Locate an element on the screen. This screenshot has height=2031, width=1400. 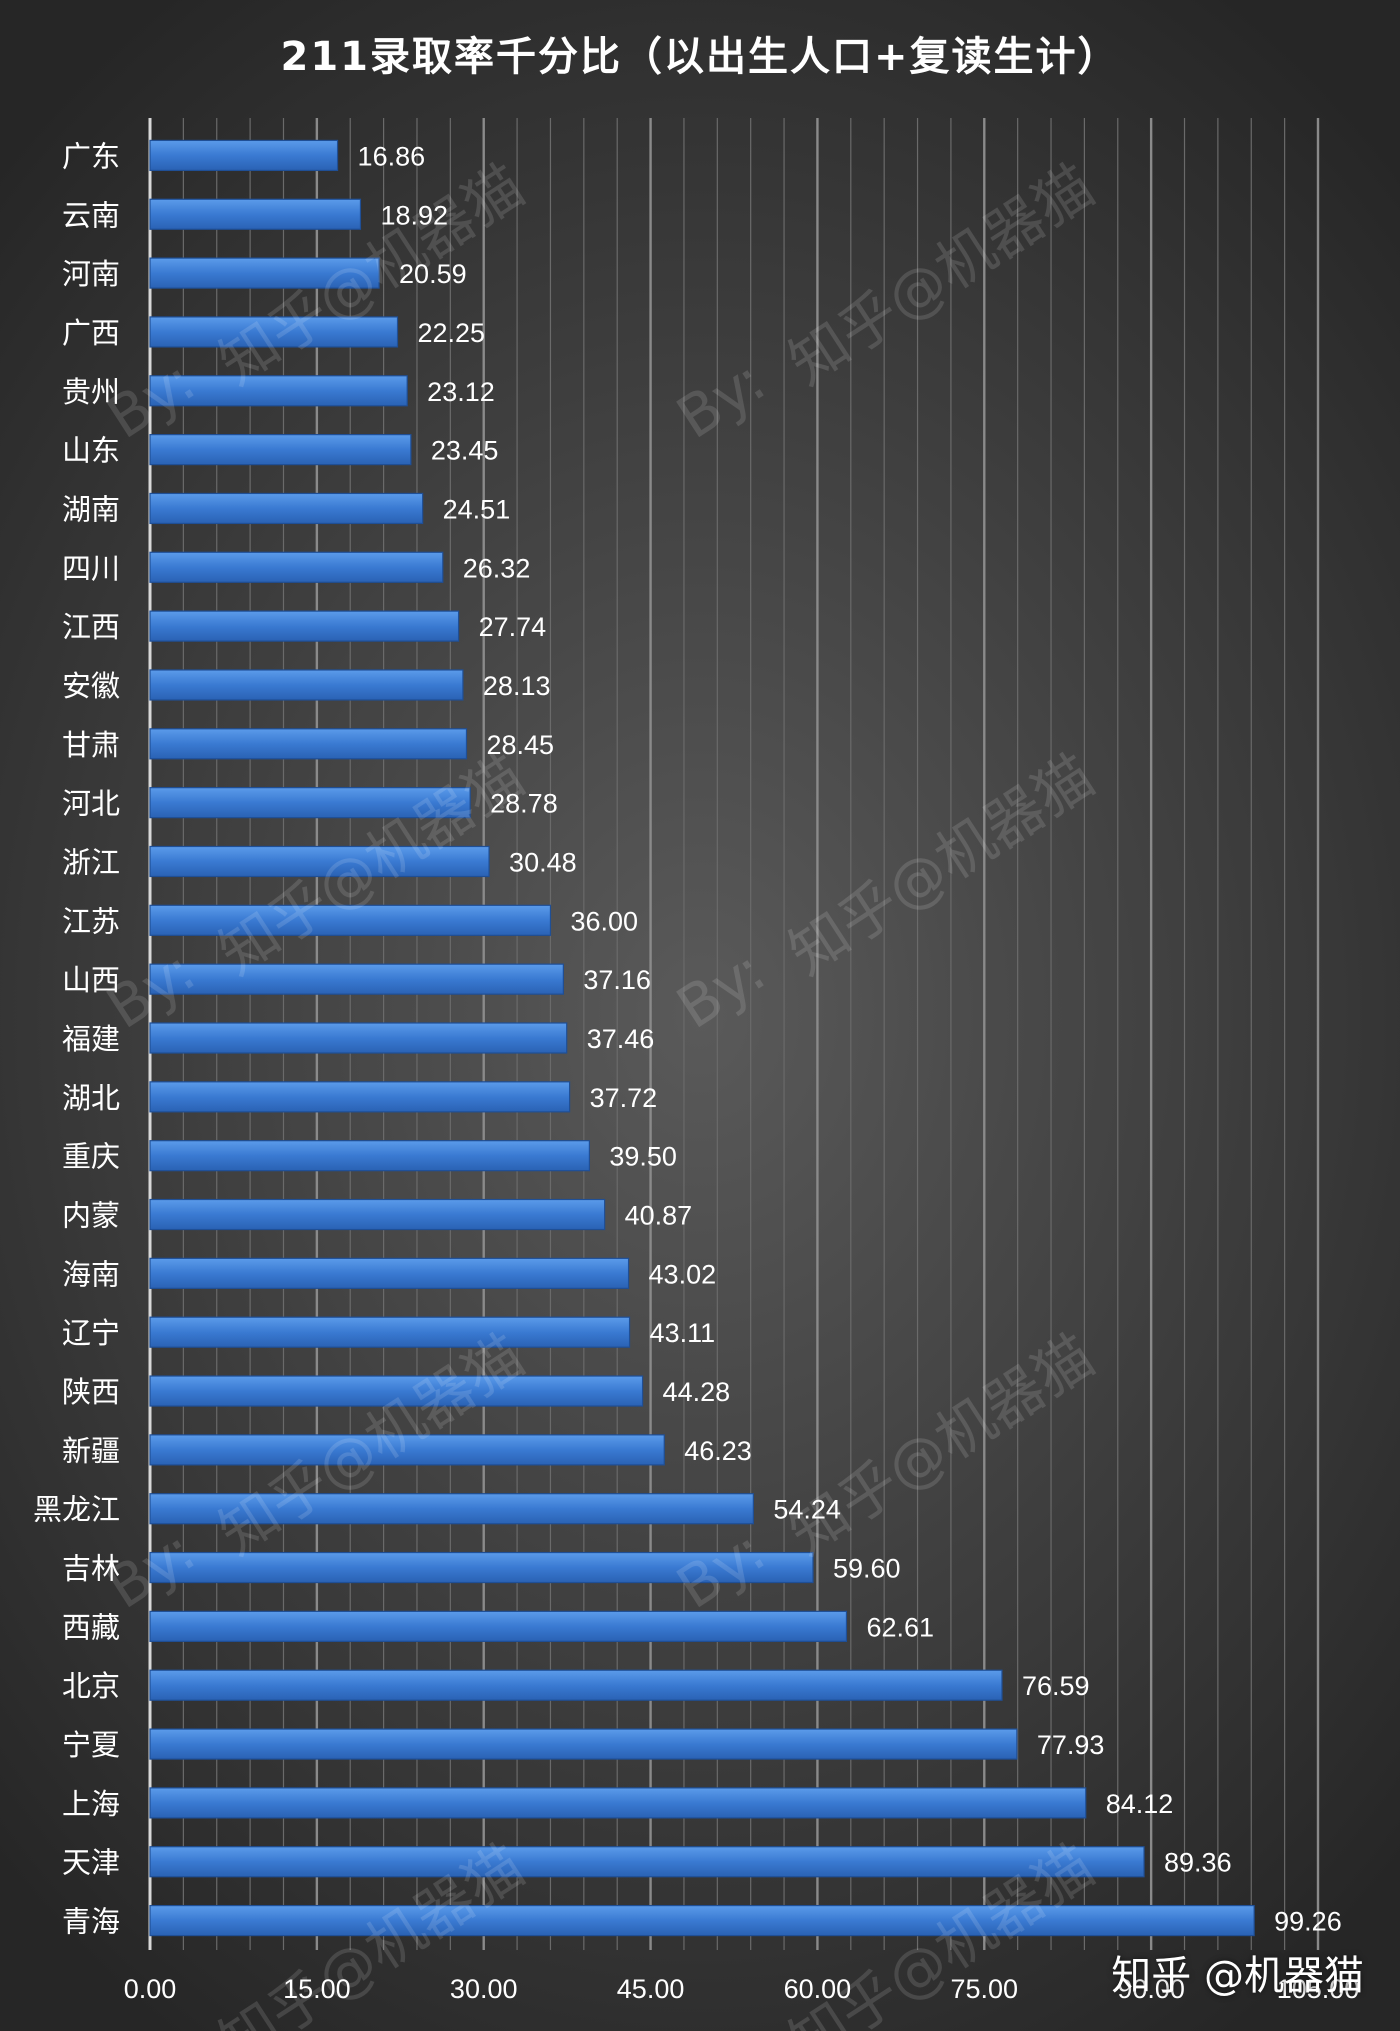
category-label-15: 福建 is located at coordinates (91, 1039).